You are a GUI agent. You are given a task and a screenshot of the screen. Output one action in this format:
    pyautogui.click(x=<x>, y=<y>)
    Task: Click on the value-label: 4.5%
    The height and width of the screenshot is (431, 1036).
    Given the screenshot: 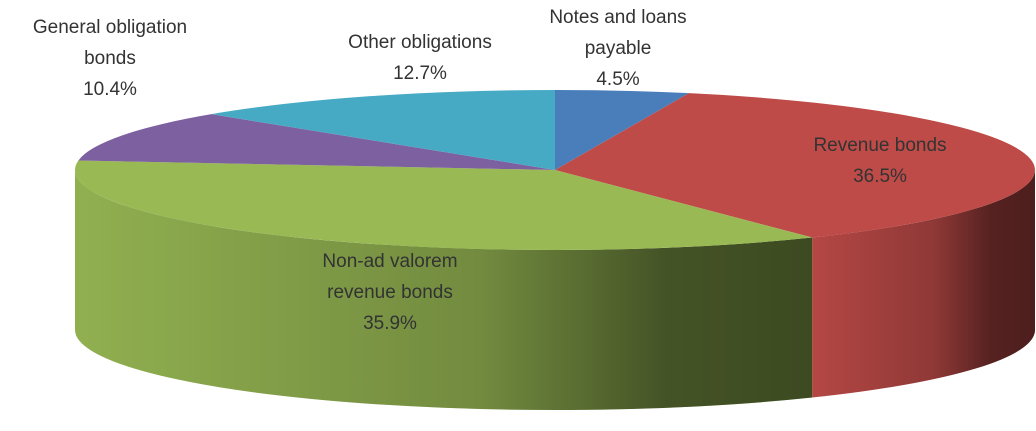 What is the action you would take?
    pyautogui.click(x=618, y=79)
    